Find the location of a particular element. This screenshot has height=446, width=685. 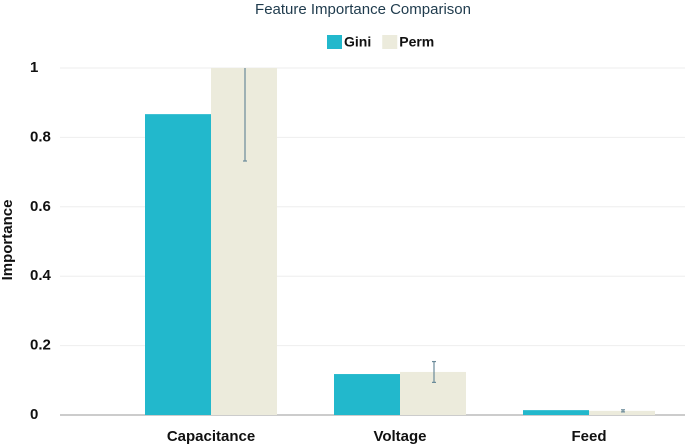

y-tick-label: 0.6 is located at coordinates (40, 206).